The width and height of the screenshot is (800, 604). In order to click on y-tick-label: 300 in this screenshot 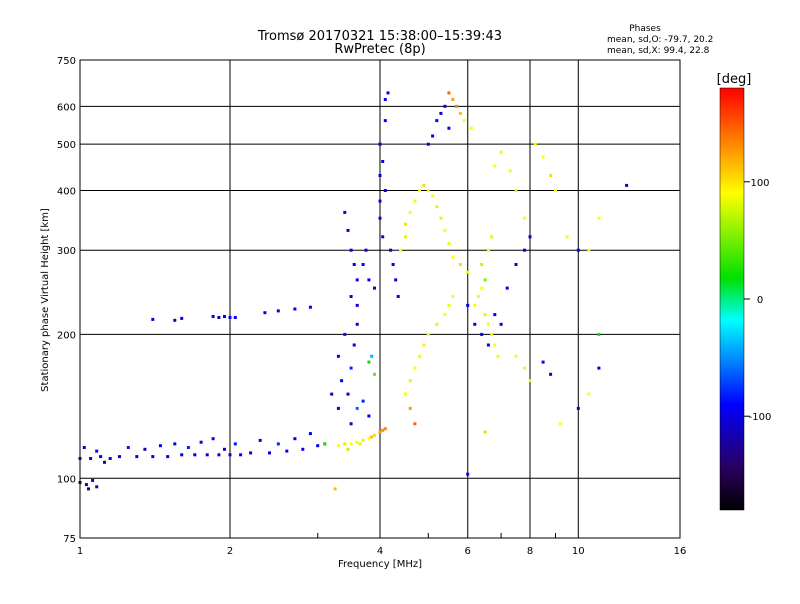, I will do `click(66, 251)`.